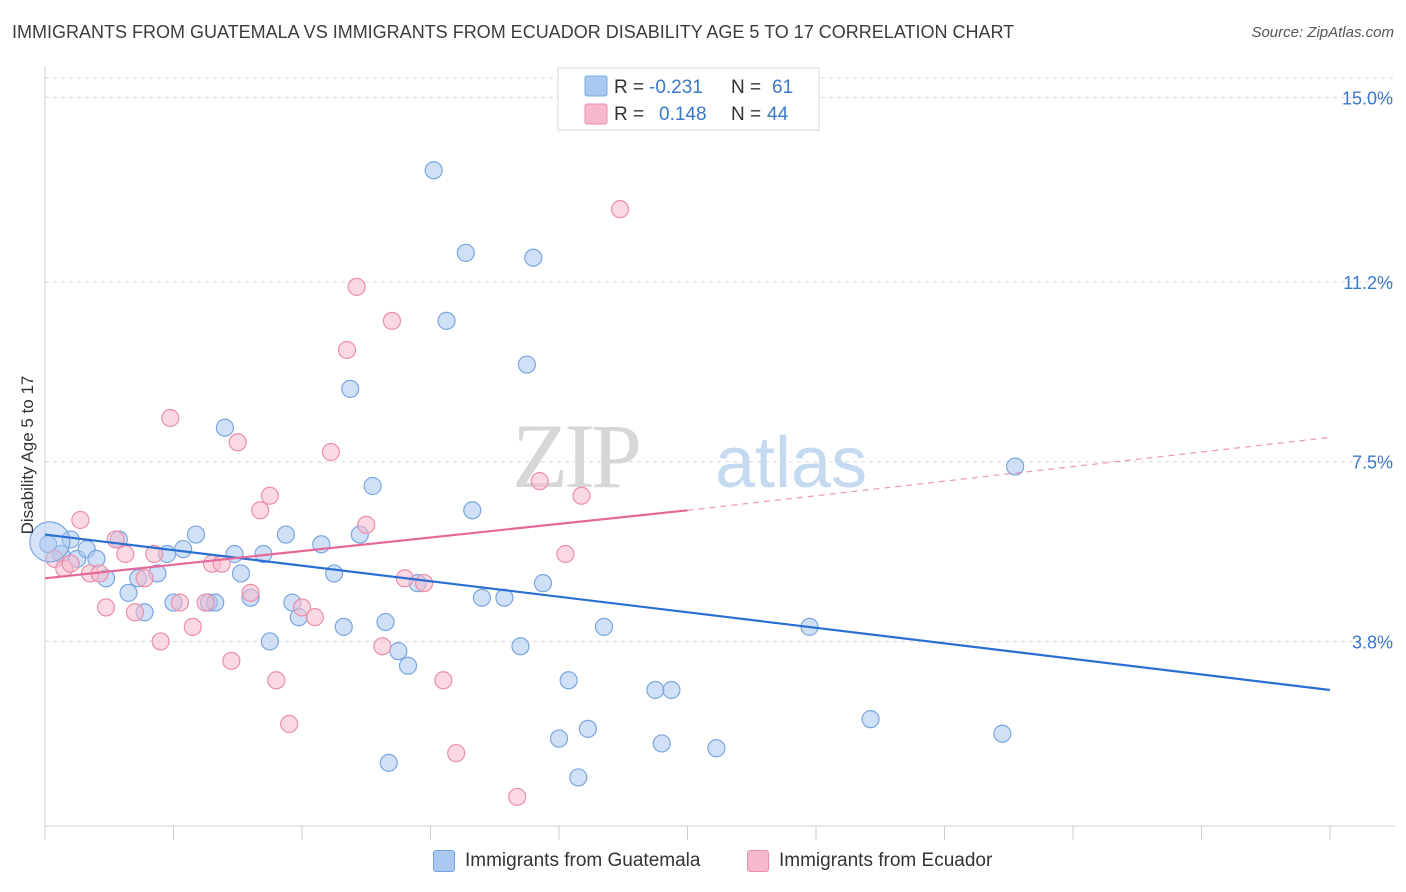 Image resolution: width=1406 pixels, height=892 pixels. What do you see at coordinates (1372, 463) in the screenshot?
I see `y-tick-label-1: 7.5%` at bounding box center [1372, 463].